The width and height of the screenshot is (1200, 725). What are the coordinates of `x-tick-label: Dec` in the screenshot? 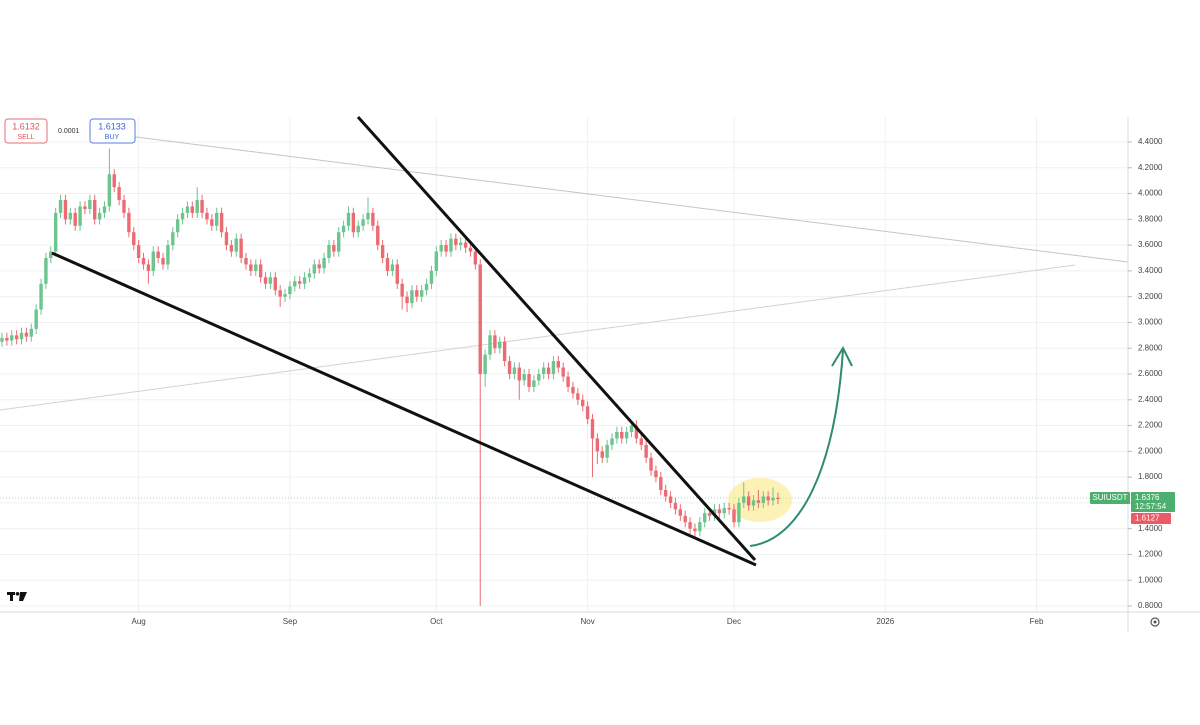 It's located at (734, 621).